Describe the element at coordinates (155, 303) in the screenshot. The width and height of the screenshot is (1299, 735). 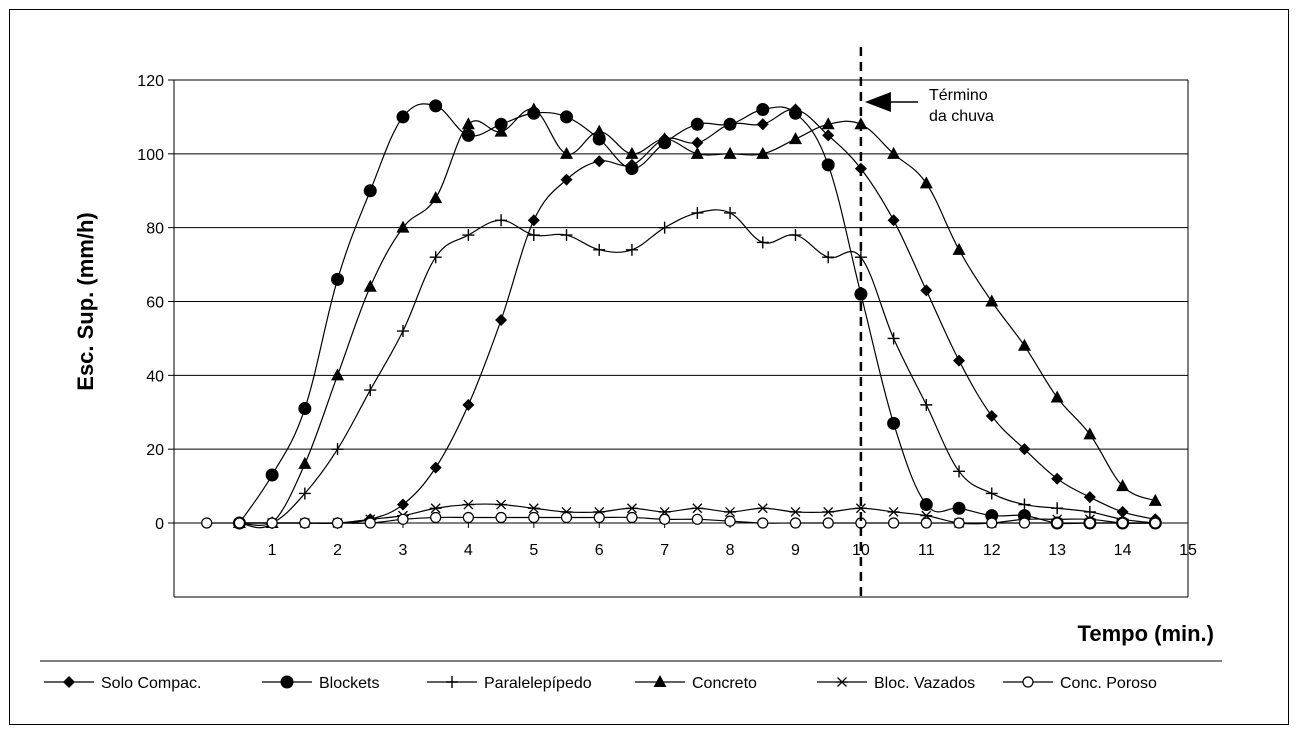
I see `y-tick-label: 60` at that location.